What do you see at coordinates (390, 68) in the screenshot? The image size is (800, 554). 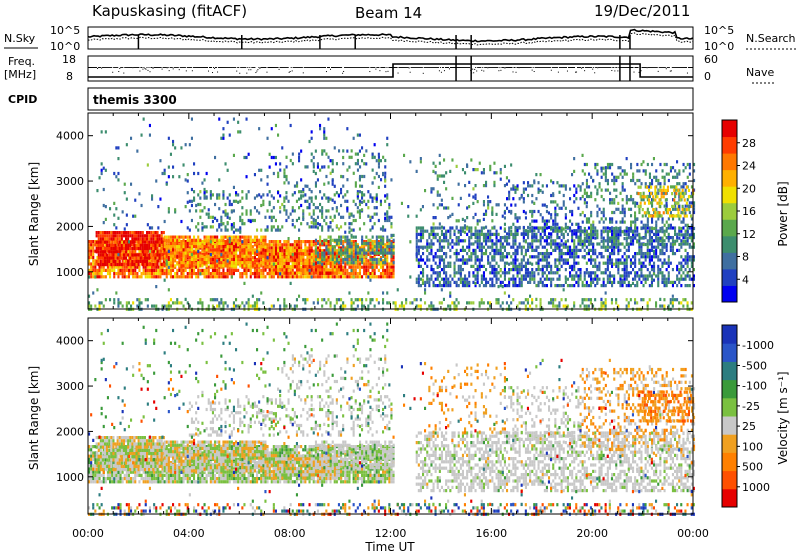 I see `freq-panel-frame` at bounding box center [390, 68].